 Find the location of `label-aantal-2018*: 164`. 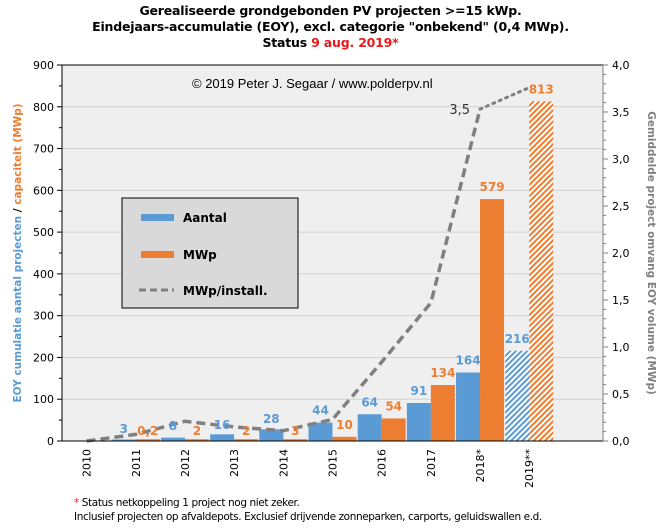

label-aantal-2018*: 164 is located at coordinates (468, 360).